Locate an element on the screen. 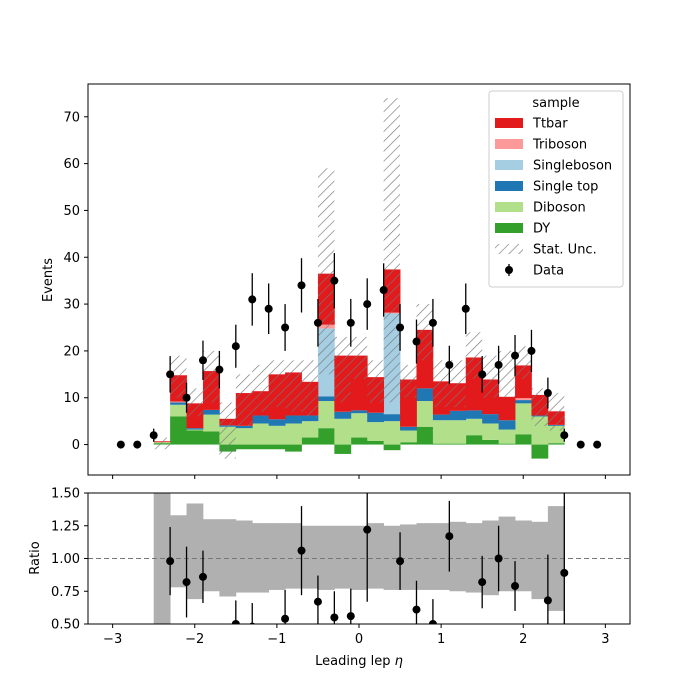  main-y-axis: 0 10 20 30 40 50 60 70 is located at coordinates (75, 281).